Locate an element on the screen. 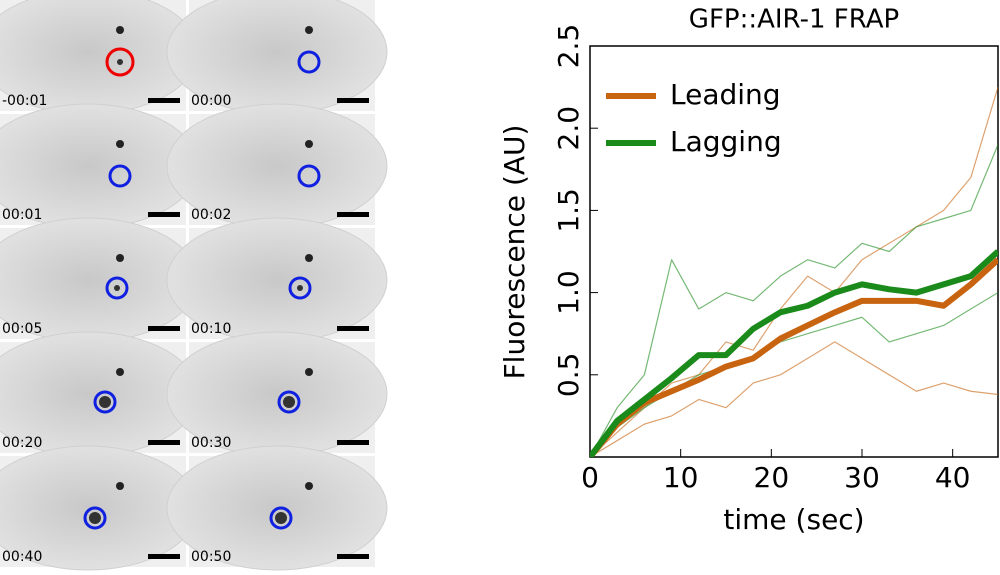  image-panel: 00:20 is located at coordinates (99, 394).